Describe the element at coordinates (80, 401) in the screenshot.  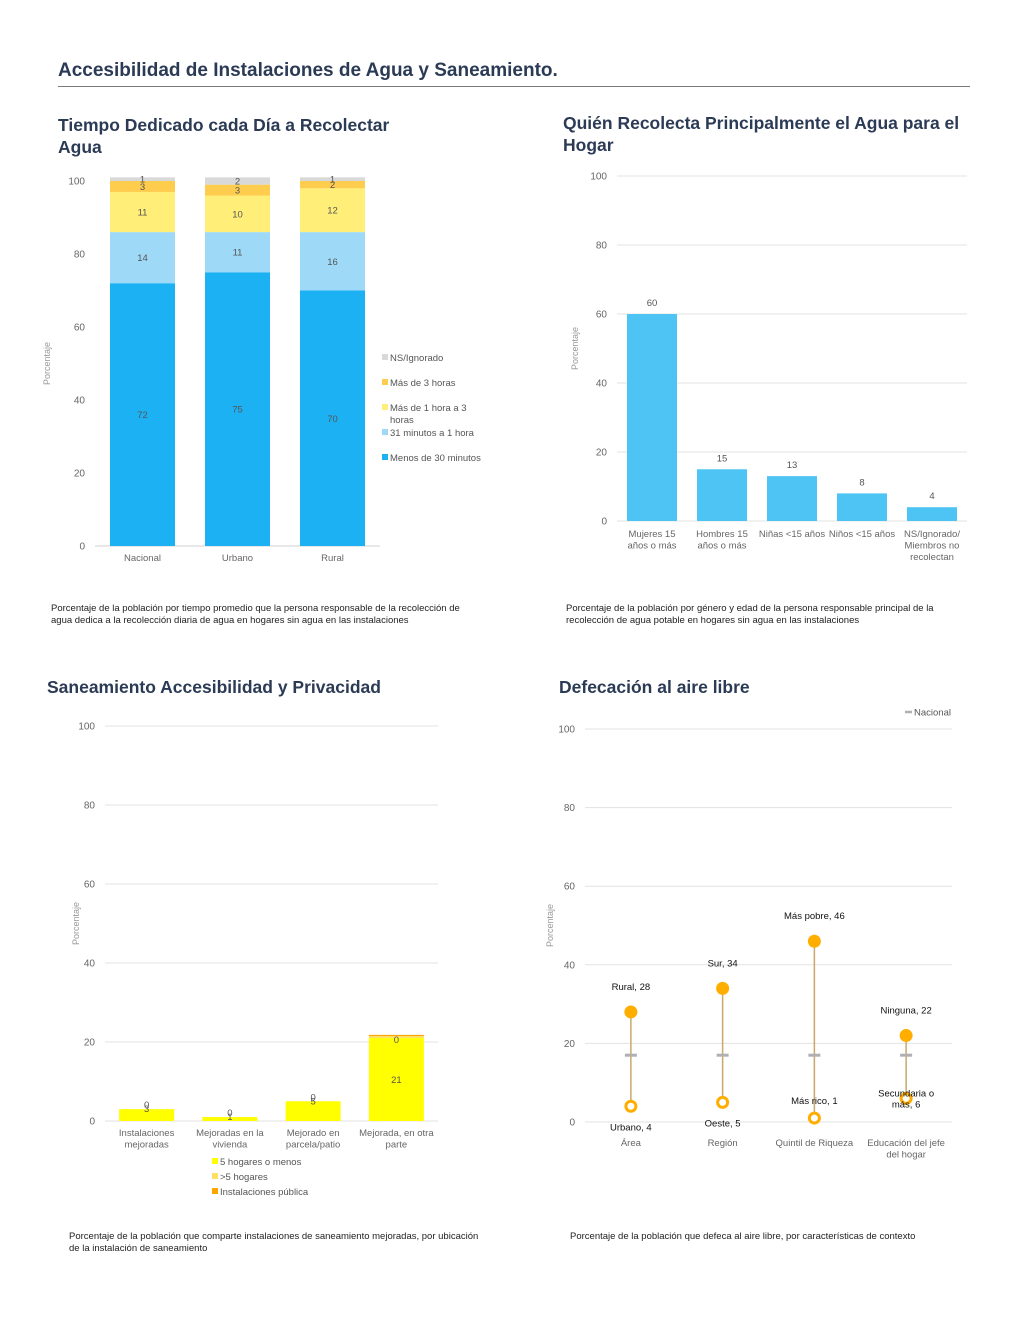
I see `chart1-y-tick: 40` at that location.